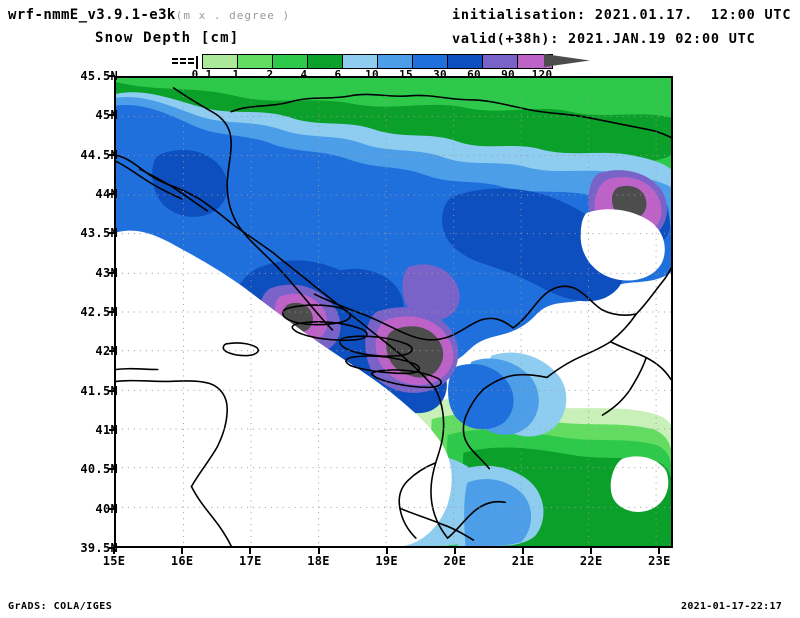 The width and height of the screenshot is (800, 618). What do you see at coordinates (386, 561) in the screenshot?
I see `x-axis-tick-label: 19E` at bounding box center [386, 561].